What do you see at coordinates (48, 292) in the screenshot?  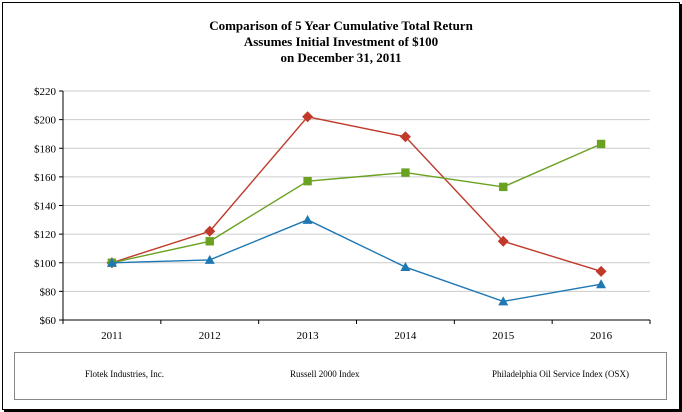 I see `y-tick-label: $80` at bounding box center [48, 292].